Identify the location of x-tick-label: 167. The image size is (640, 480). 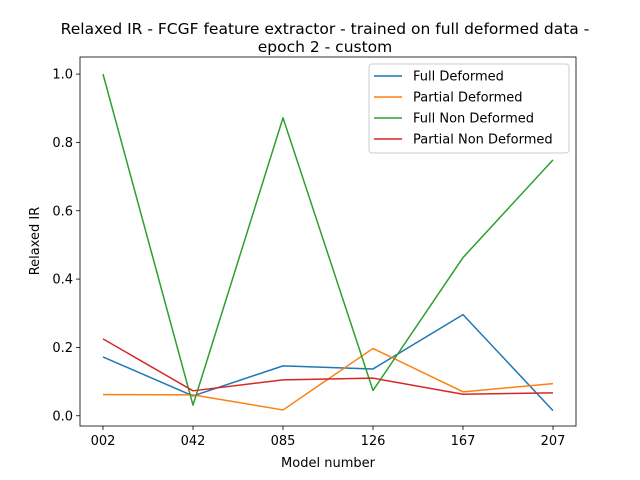
(463, 441).